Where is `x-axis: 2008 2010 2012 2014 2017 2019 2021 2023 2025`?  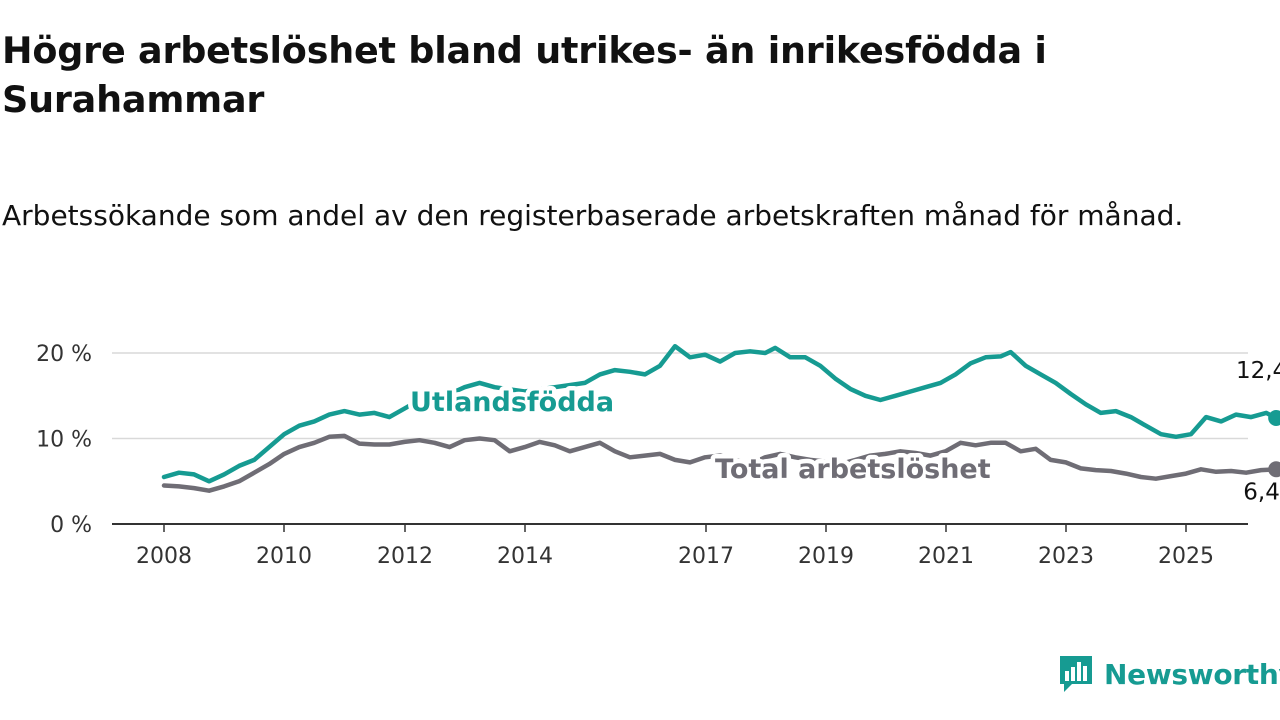 x-axis: 2008 2010 2012 2014 2017 2019 2021 2023 2025 is located at coordinates (680, 546).